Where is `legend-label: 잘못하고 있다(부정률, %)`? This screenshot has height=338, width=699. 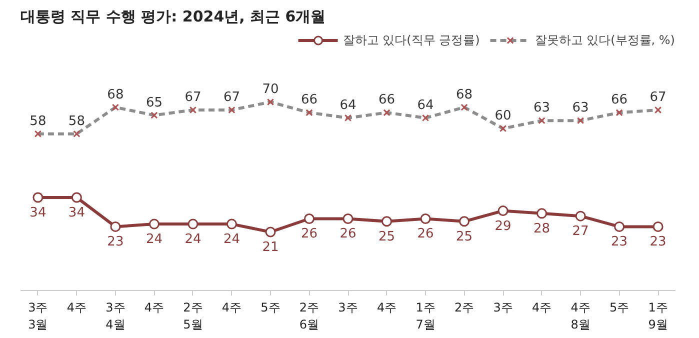 legend-label: 잘못하고 있다(부정률, %) is located at coordinates (604, 40).